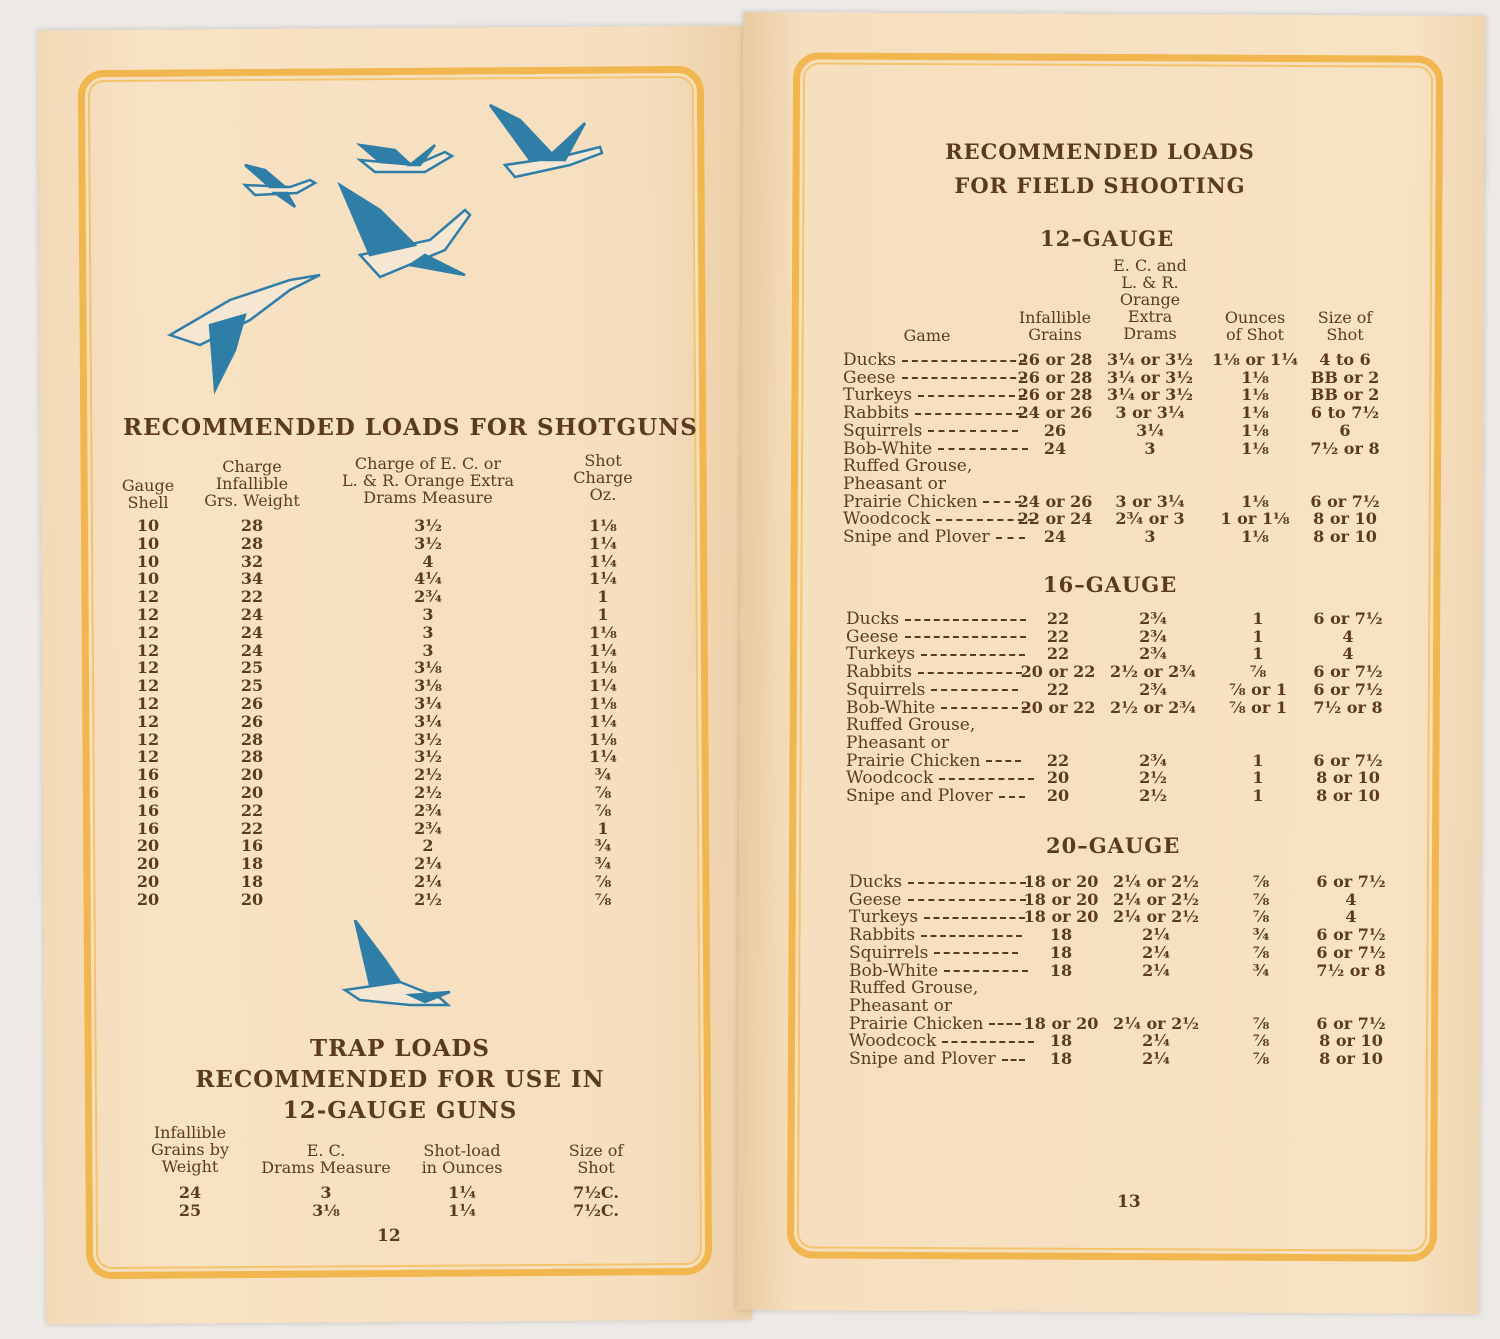 This screenshot has width=1500, height=1339. I want to click on table-cell: 2, so click(428, 846).